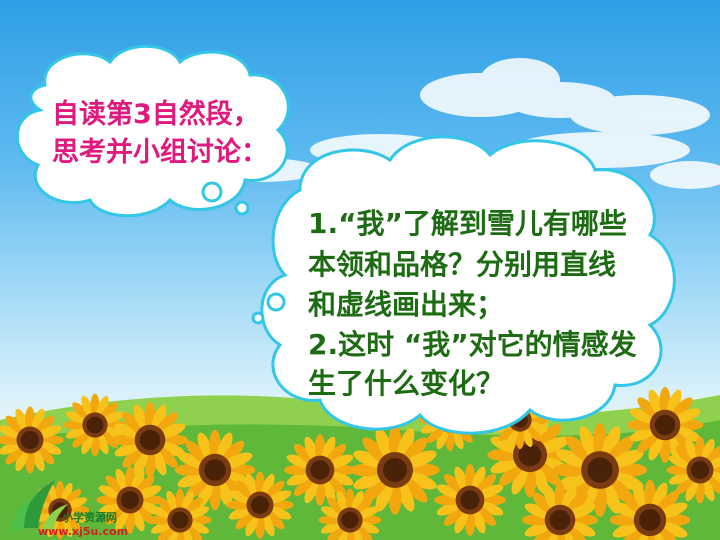  Describe the element at coordinates (472, 344) in the screenshot. I see `question-item-2-line-1: 2.这时 “我”对它的情感发` at that location.